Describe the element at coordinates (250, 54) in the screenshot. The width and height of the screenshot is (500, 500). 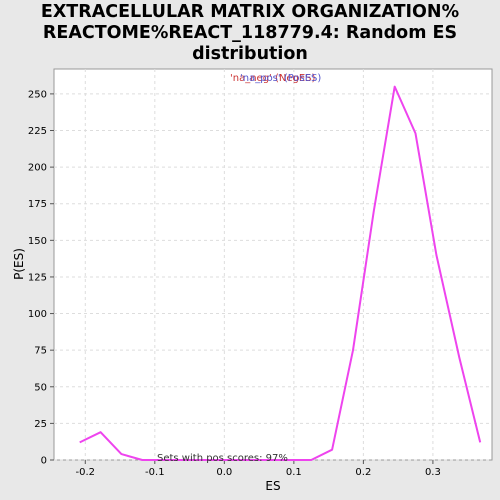
I see `title-line-3: distribution` at that location.